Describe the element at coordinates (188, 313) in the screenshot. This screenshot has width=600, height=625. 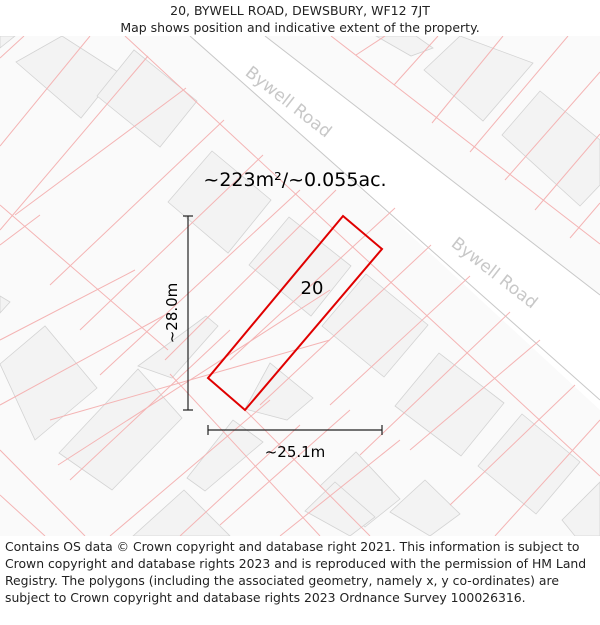
I see `dimension-vertical` at that location.